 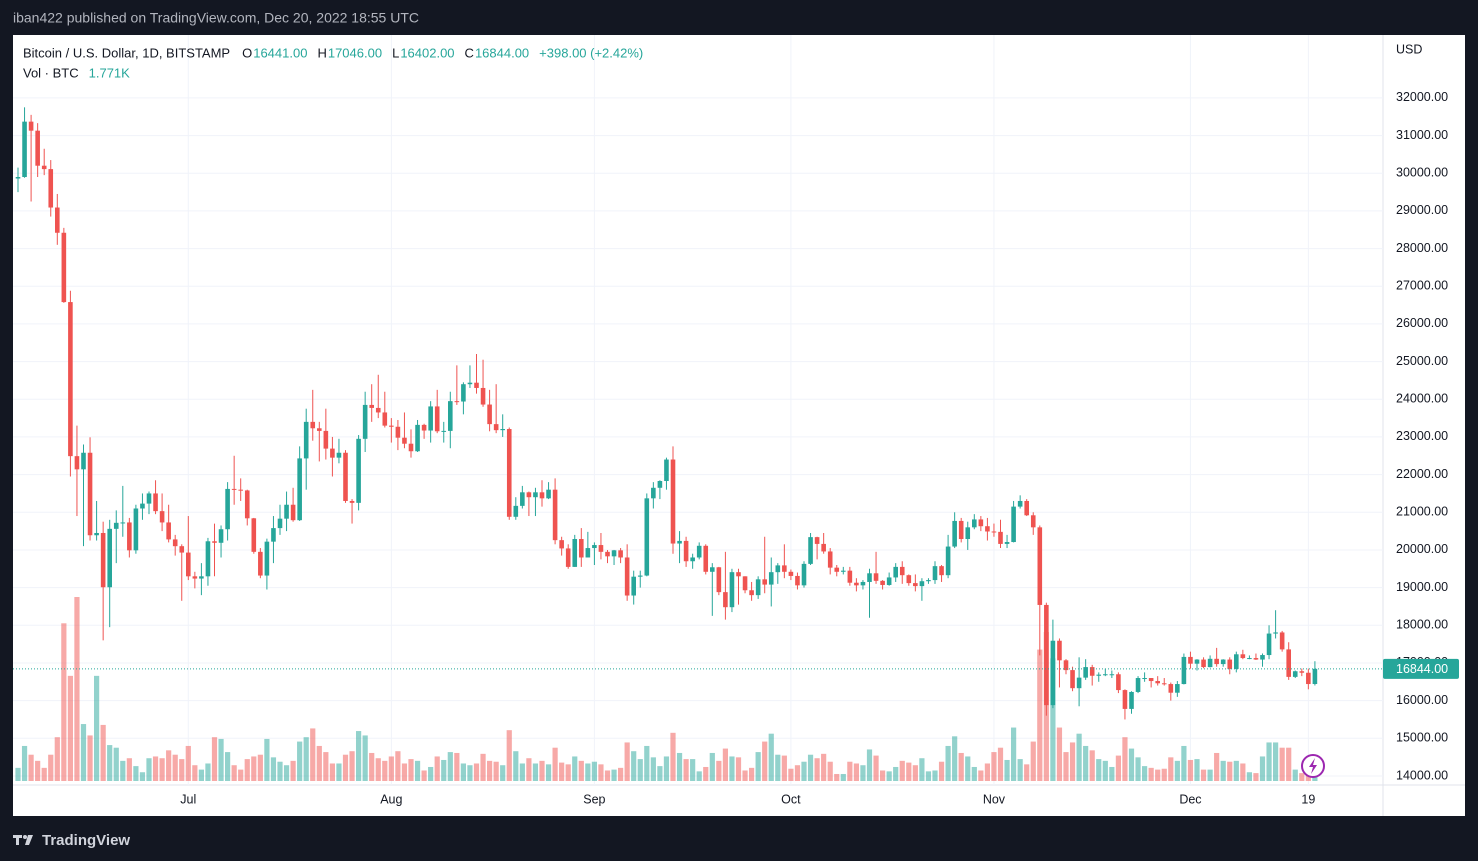 What do you see at coordinates (1313, 766) in the screenshot?
I see `lightning-icon` at bounding box center [1313, 766].